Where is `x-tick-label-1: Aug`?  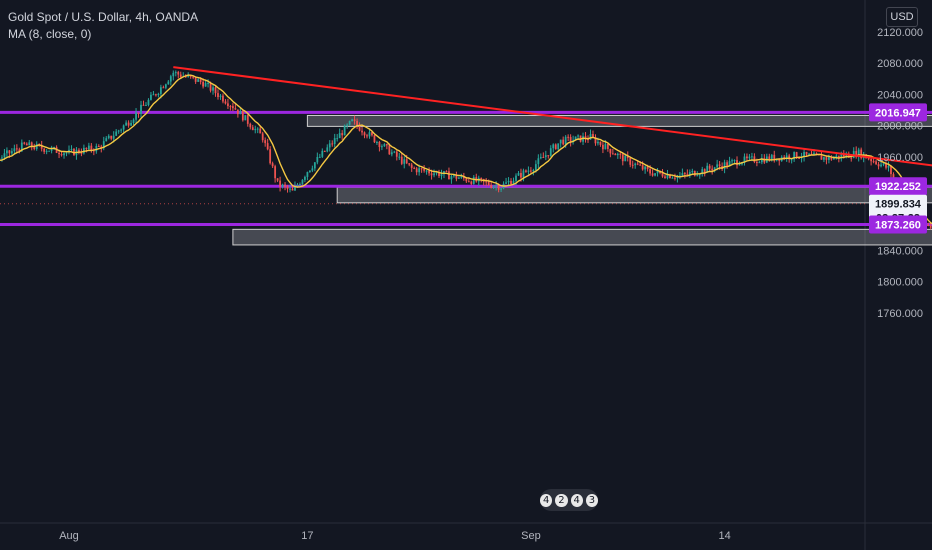
x-tick-label-1: Aug is located at coordinates (69, 536).